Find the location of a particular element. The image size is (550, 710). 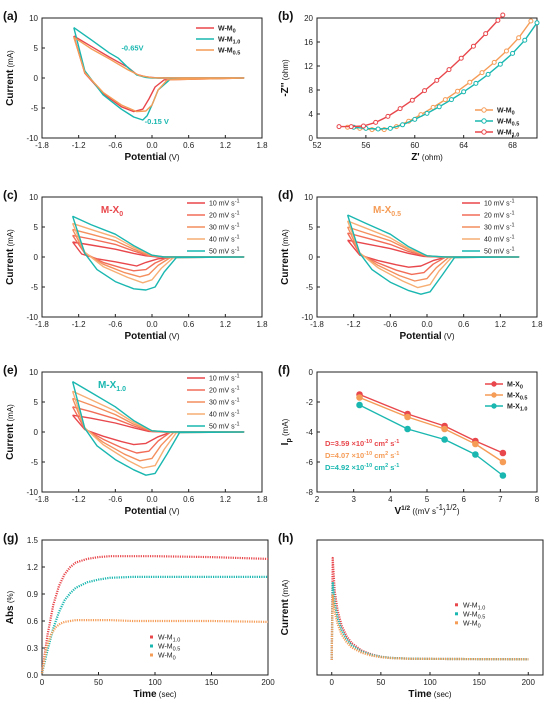

x-tick-label: -0.6 is located at coordinates (115, 145).